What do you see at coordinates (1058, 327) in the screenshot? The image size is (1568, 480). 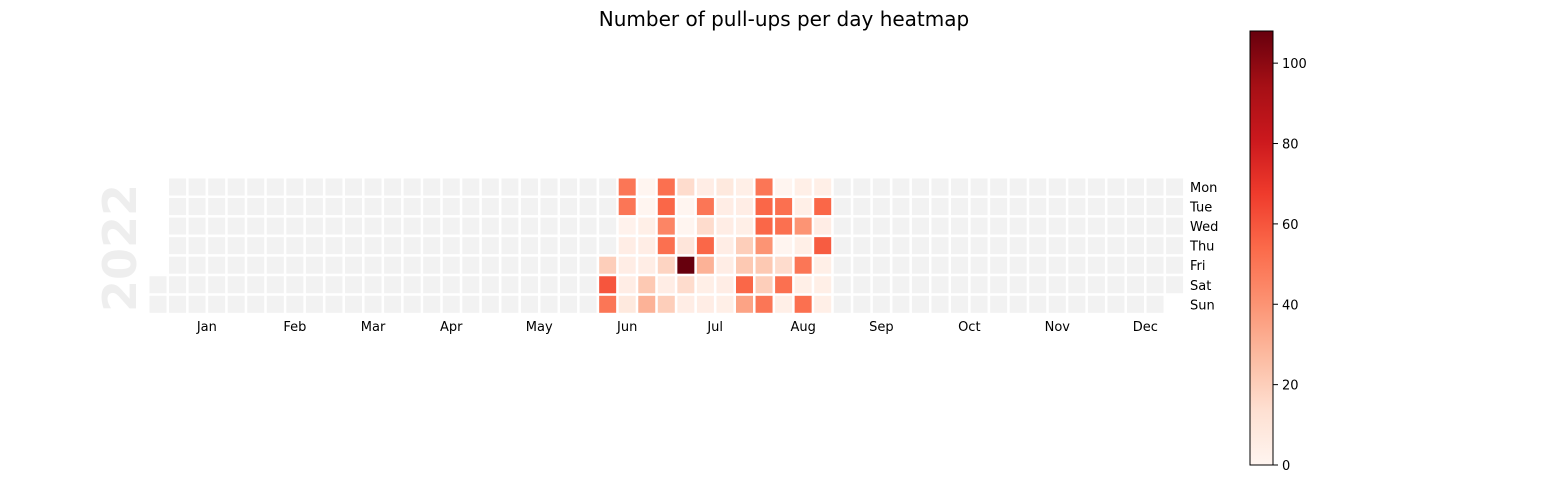 I see `month-label: Nov` at bounding box center [1058, 327].